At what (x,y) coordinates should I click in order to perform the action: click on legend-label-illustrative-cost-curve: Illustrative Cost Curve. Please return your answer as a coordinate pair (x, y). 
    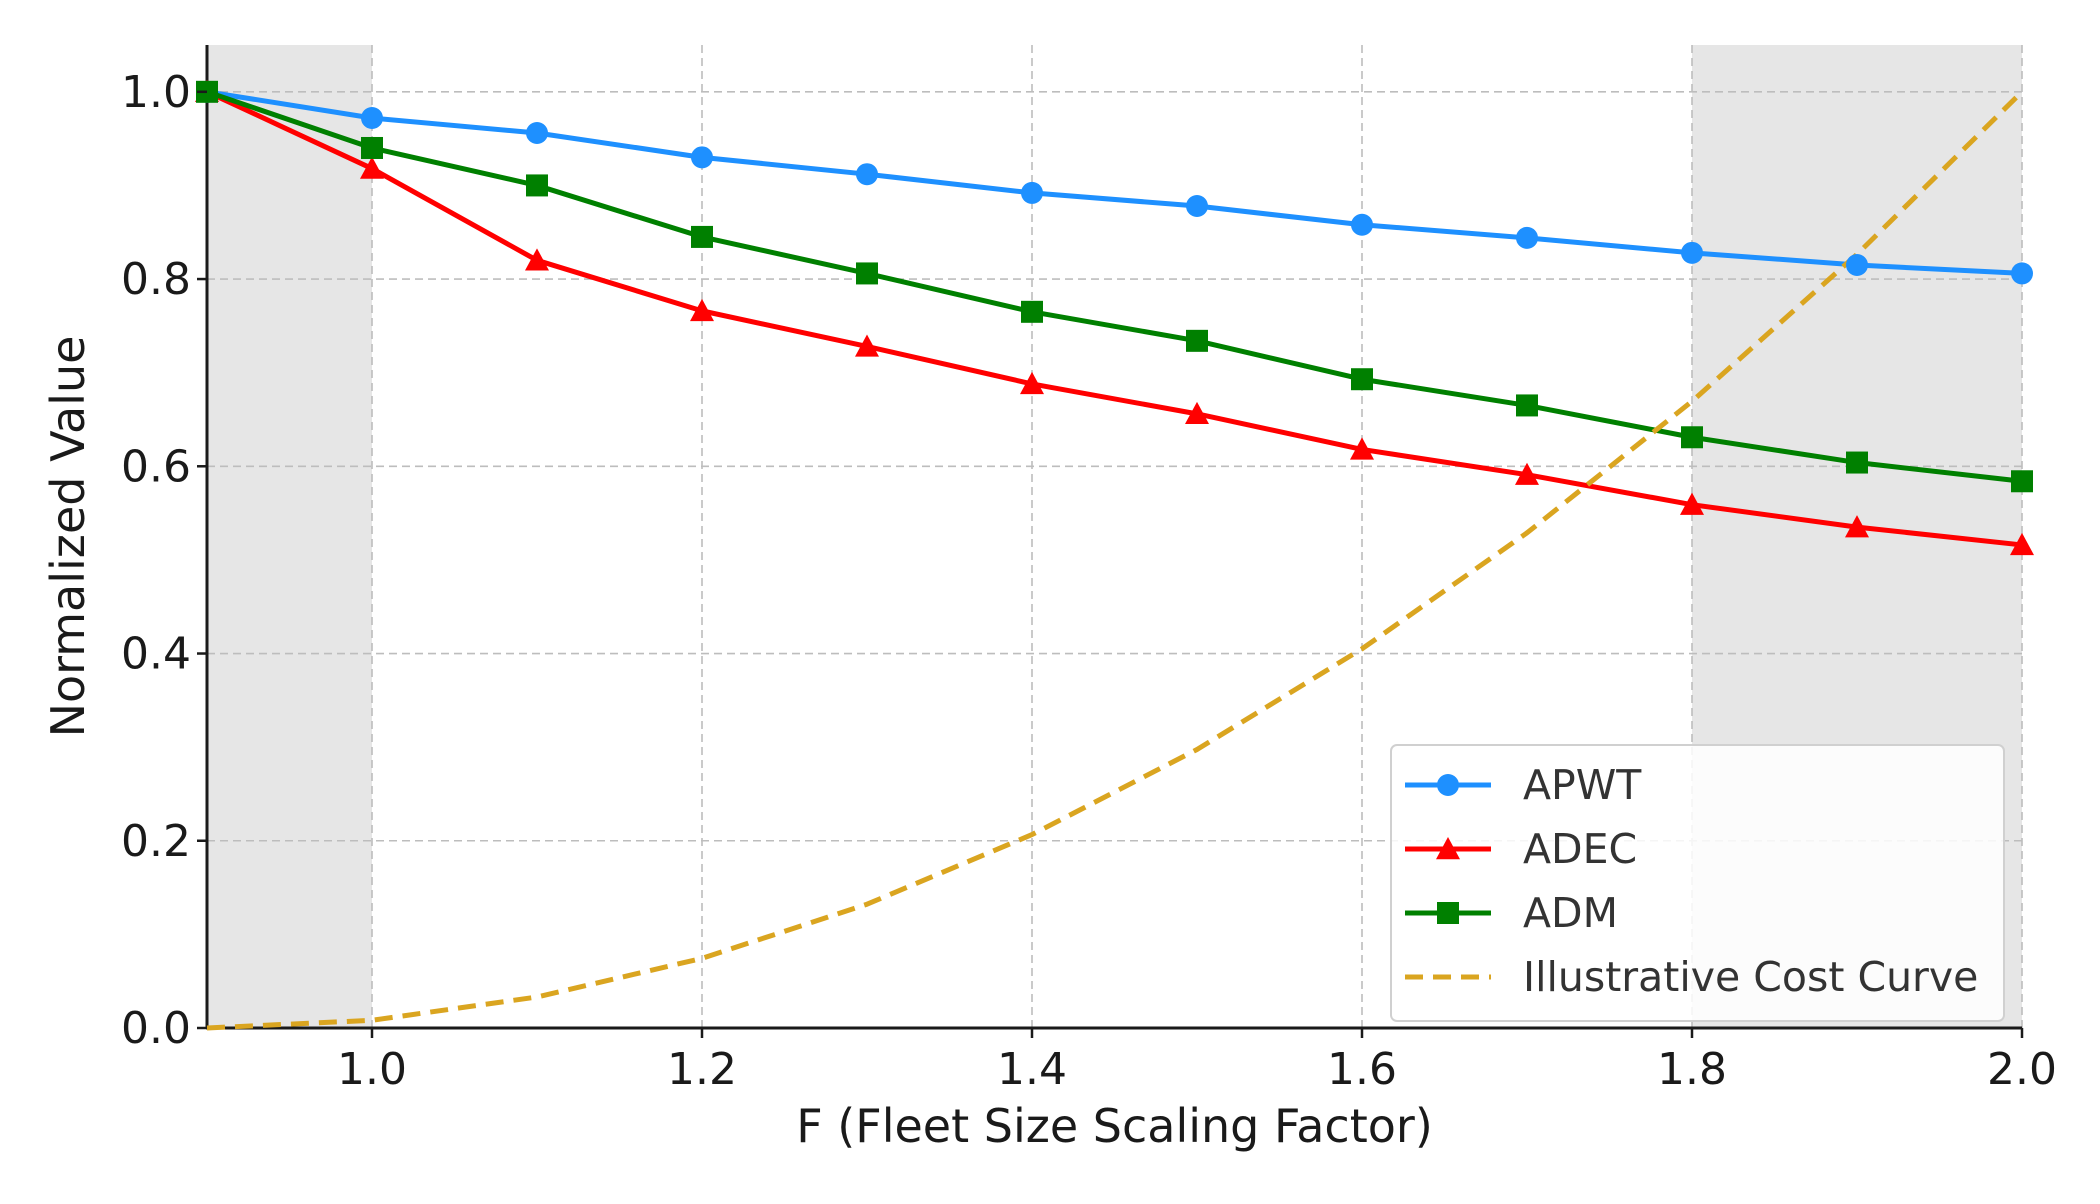
    Looking at the image, I should click on (1750, 977).